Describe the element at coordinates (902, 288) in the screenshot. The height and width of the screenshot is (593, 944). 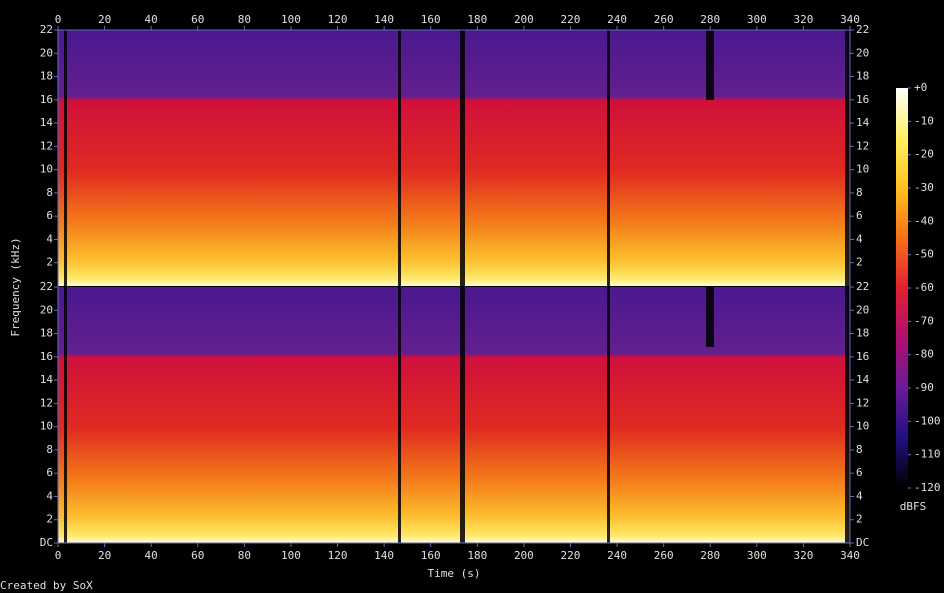
I see `colorbar` at that location.